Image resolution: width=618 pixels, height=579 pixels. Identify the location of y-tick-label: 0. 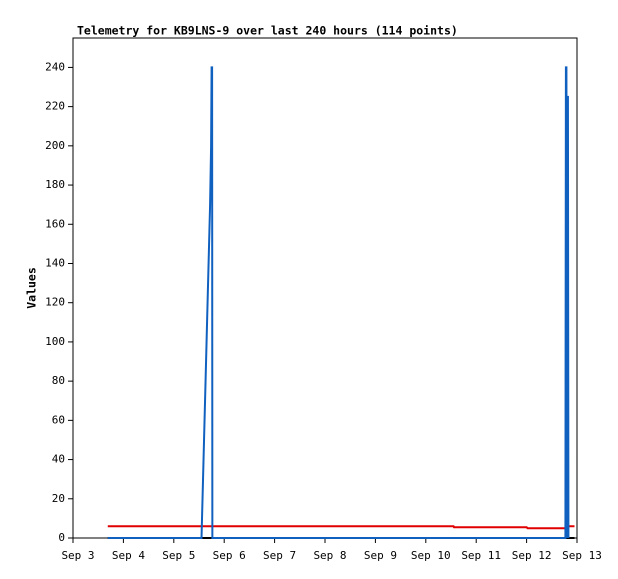
(61, 537).